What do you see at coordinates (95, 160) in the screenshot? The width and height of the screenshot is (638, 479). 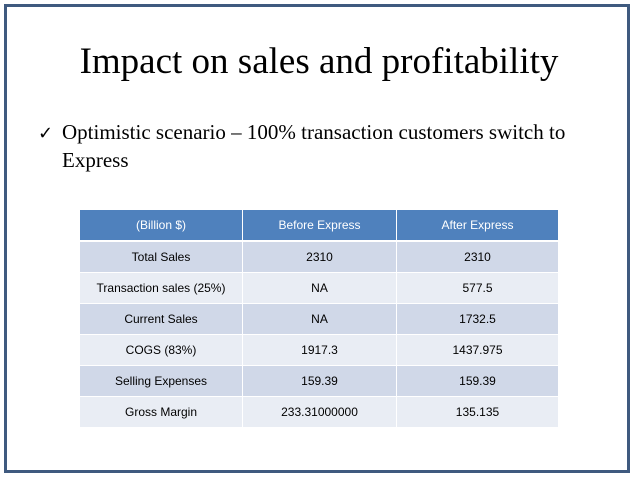 I see `bullet-text-line2: Express` at bounding box center [95, 160].